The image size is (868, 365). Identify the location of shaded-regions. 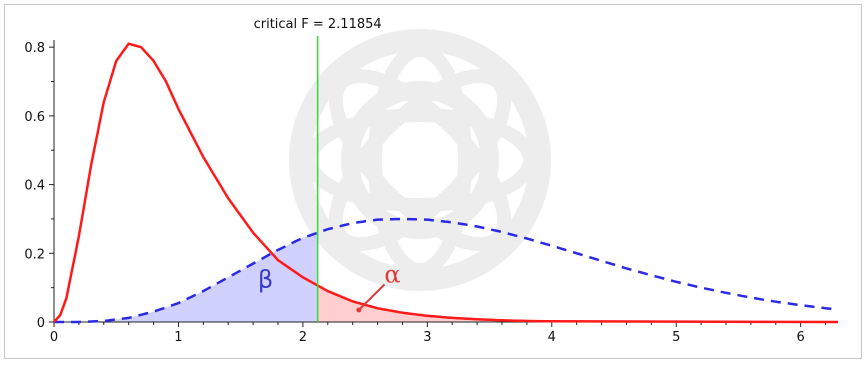
(303, 277).